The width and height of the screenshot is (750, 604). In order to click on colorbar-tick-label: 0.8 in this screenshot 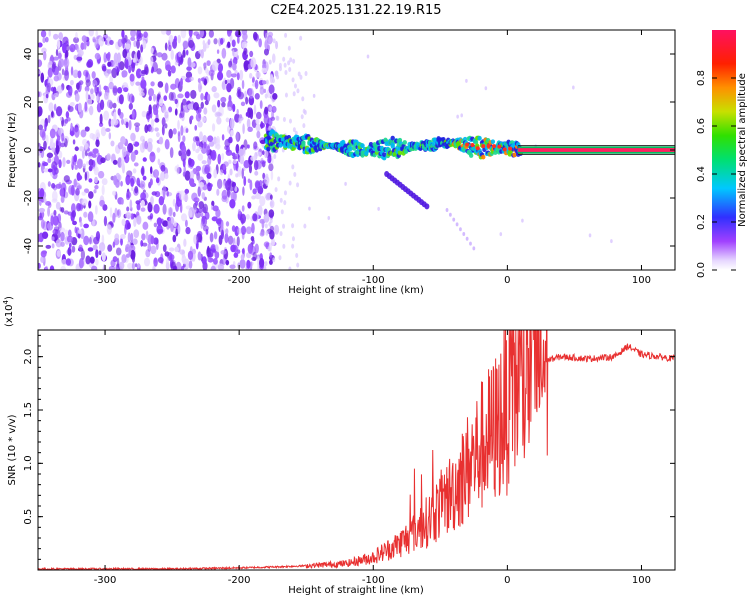, I will do `click(701, 78)`.